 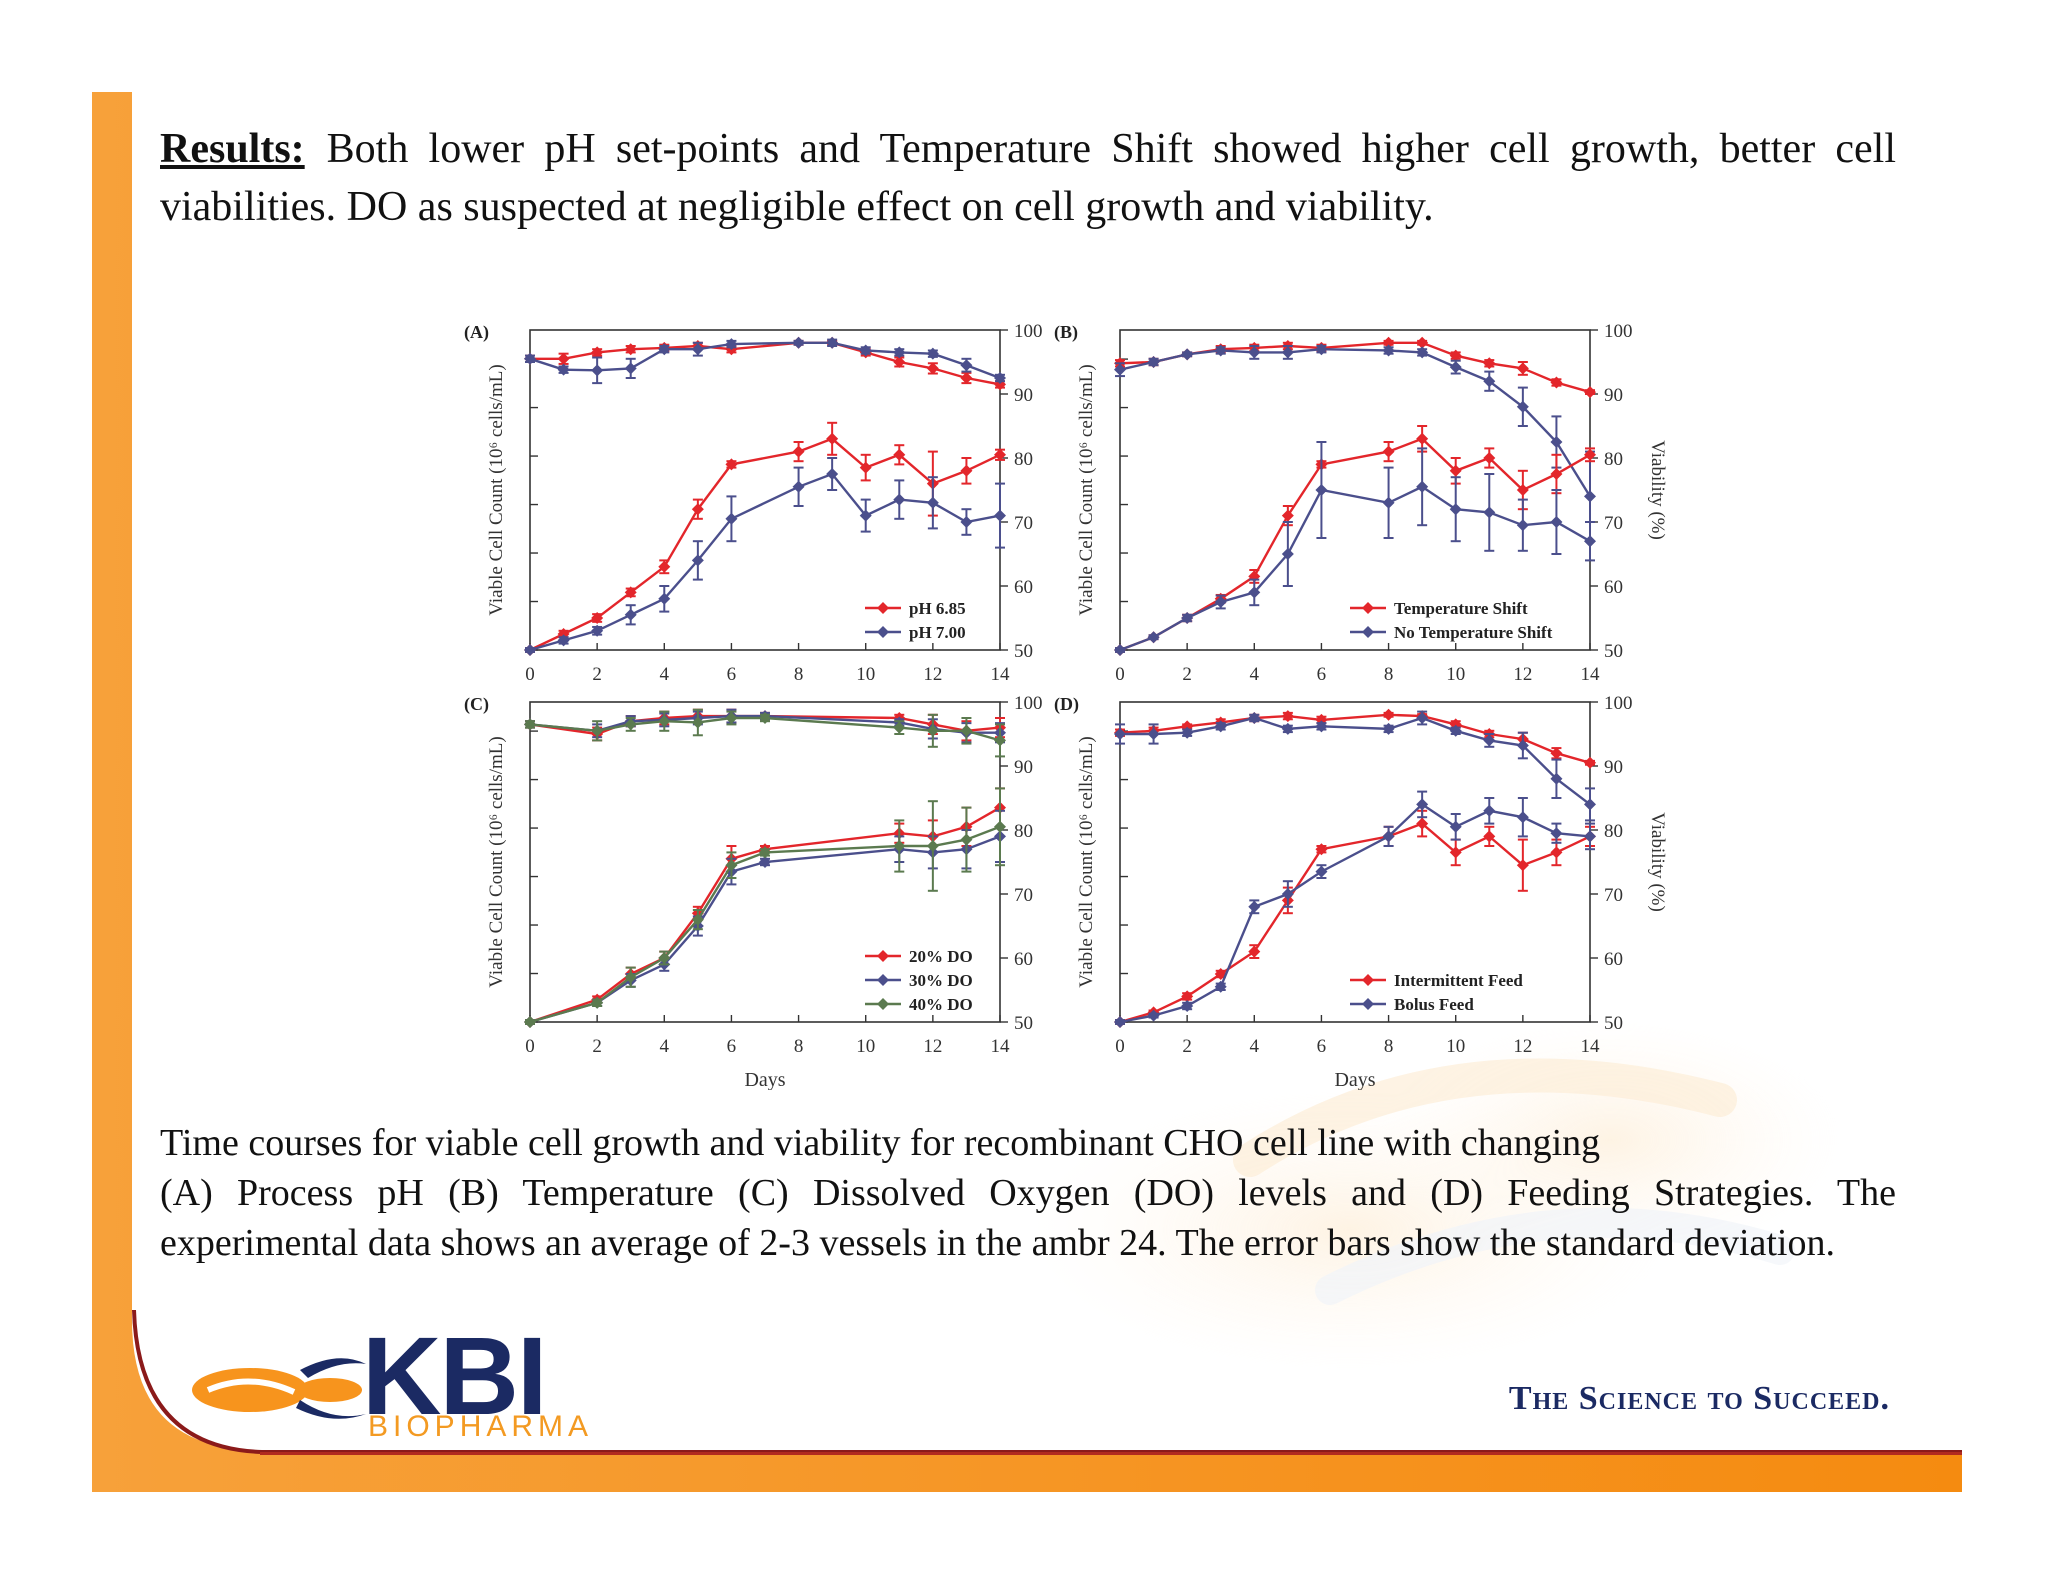 I want to click on watermark-swoosh, so click(x=1435, y=1195).